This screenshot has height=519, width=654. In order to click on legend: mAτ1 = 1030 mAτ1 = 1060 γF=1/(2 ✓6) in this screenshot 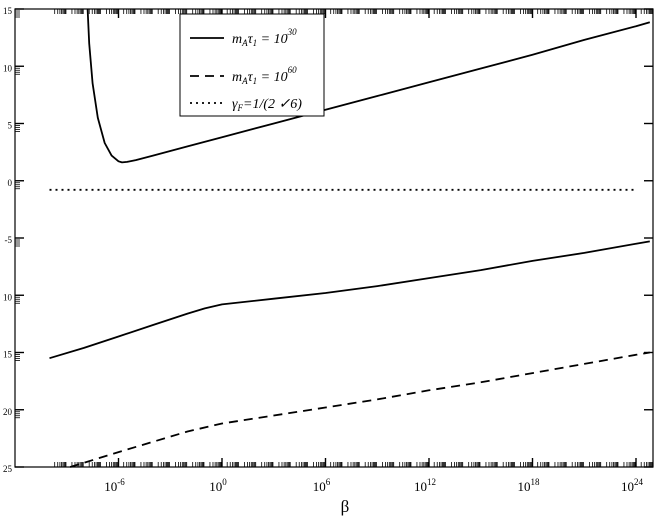, I will do `click(252, 65)`.